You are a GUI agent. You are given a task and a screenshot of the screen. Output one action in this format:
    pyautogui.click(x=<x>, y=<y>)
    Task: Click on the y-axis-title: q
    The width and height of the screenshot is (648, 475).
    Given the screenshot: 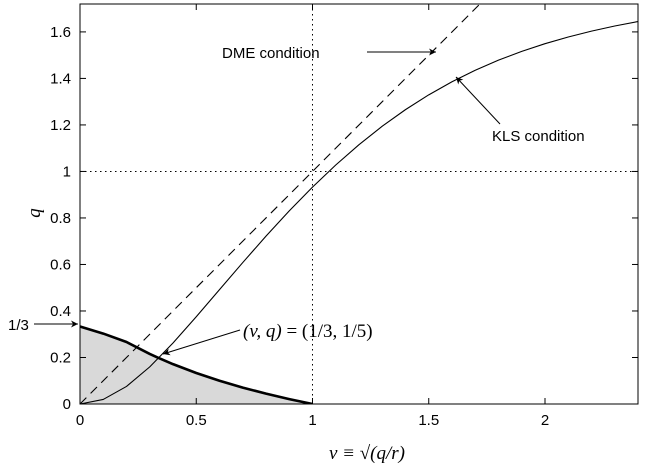 What is the action you would take?
    pyautogui.click(x=34, y=213)
    